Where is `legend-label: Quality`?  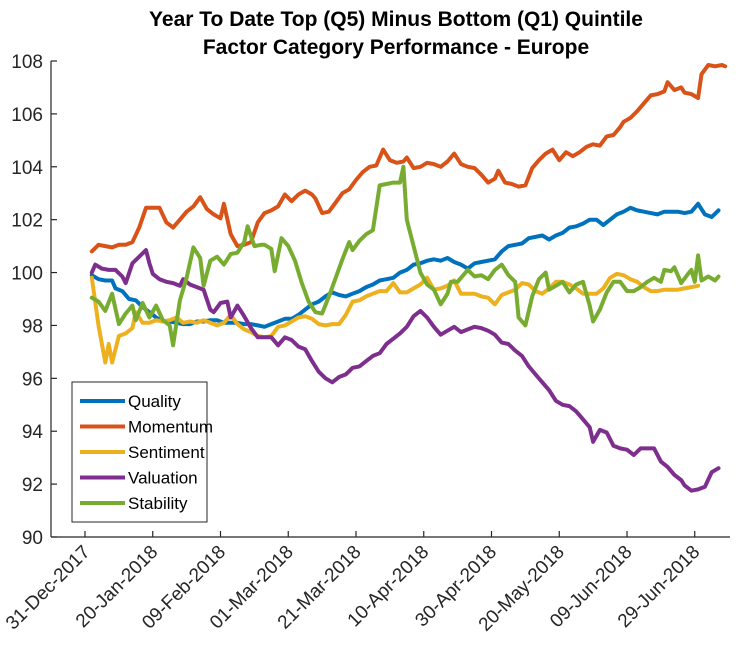 legend-label: Quality is located at coordinates (154, 401).